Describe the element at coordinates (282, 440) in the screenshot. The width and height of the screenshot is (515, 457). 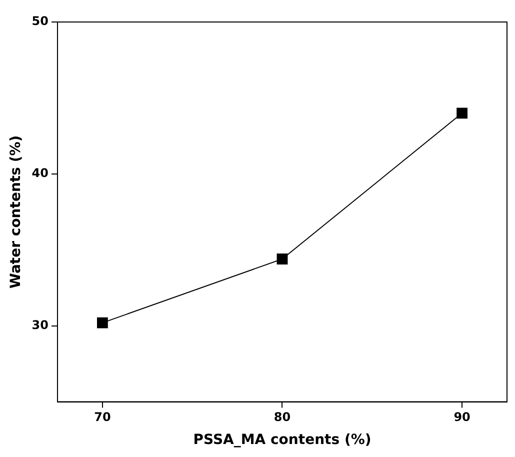
I see `x-axis-title: PSSA_MA contents (%)` at that location.